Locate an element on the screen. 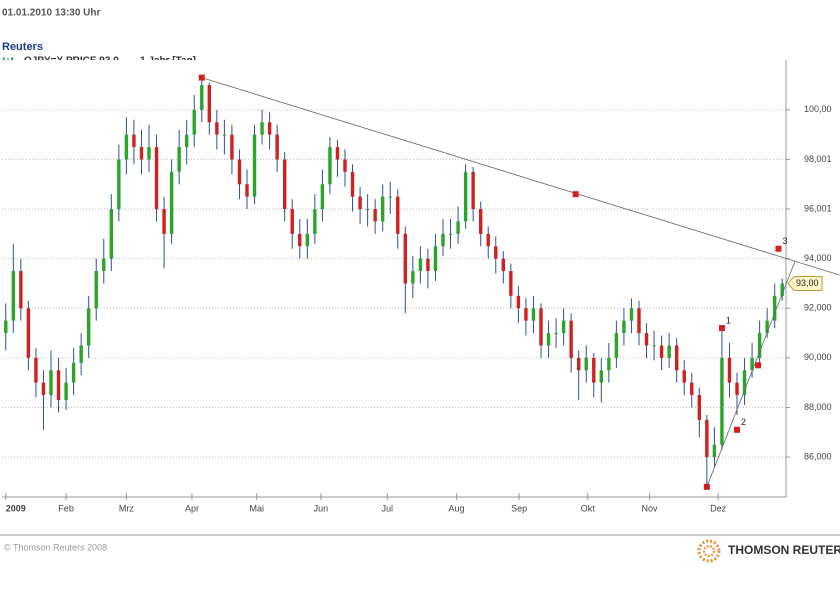  x-tick-label: Apr is located at coordinates (192, 508).